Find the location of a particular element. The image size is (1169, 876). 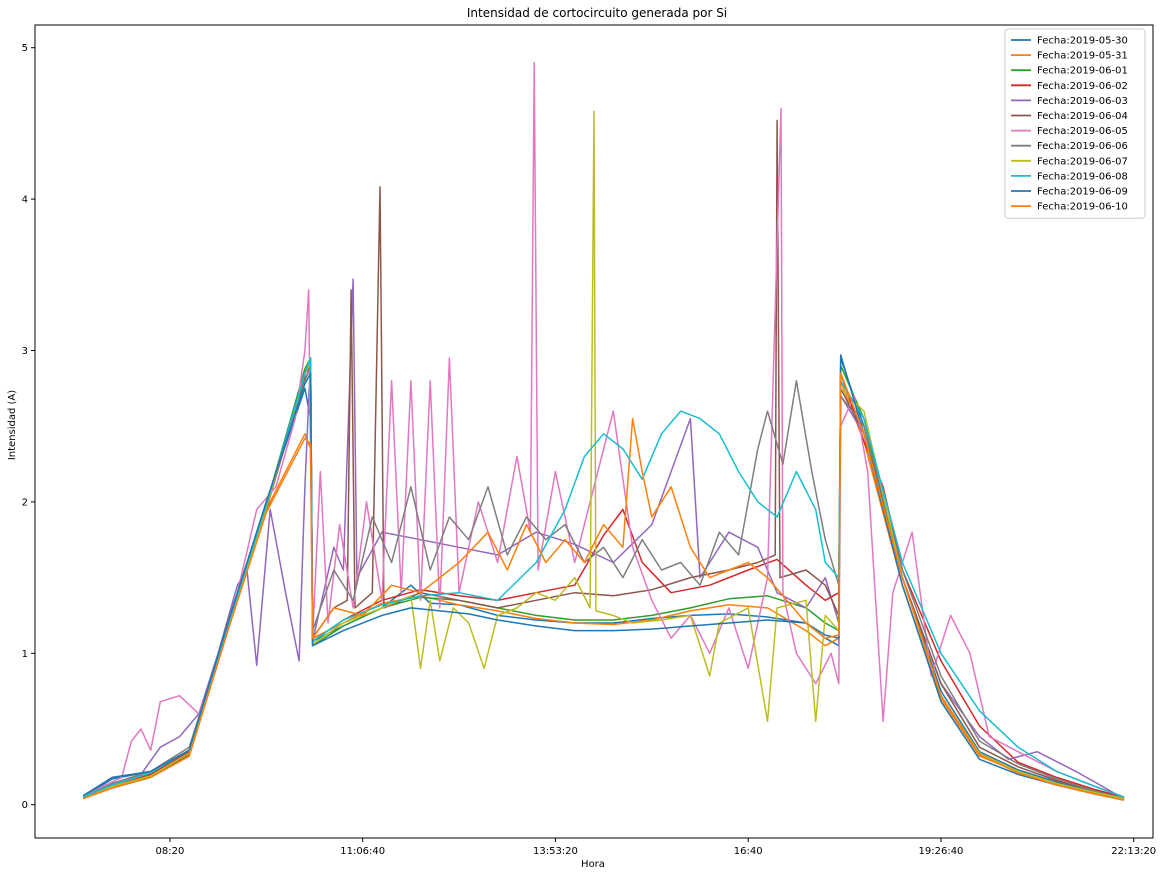

legend-label: Fecha:2019-05-30 is located at coordinates (1082, 41).